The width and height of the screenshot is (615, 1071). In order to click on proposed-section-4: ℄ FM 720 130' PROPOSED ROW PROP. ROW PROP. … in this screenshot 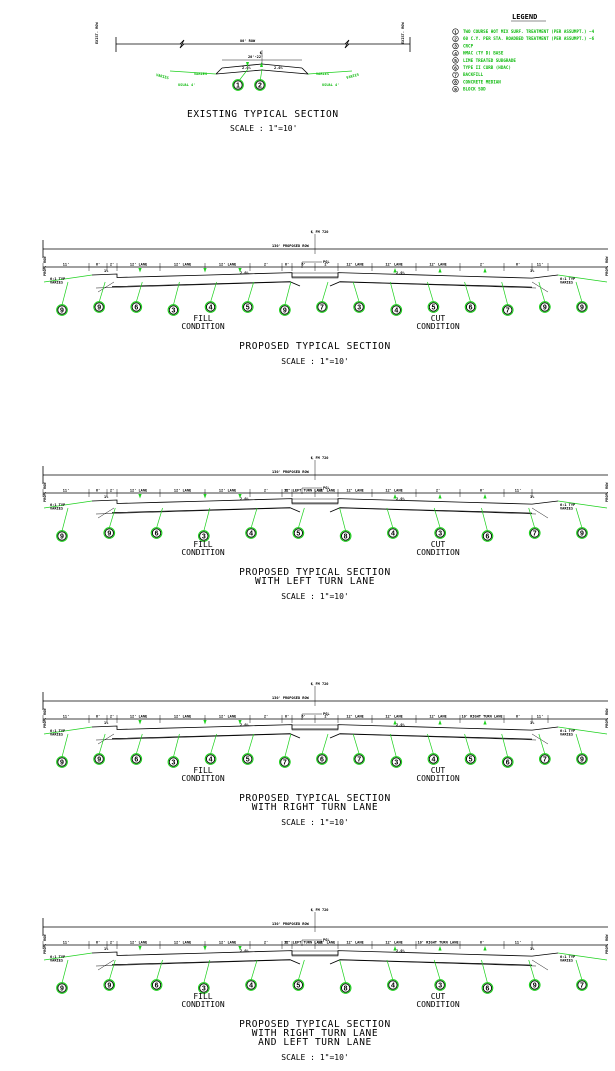, I will do `click(325, 984)`.